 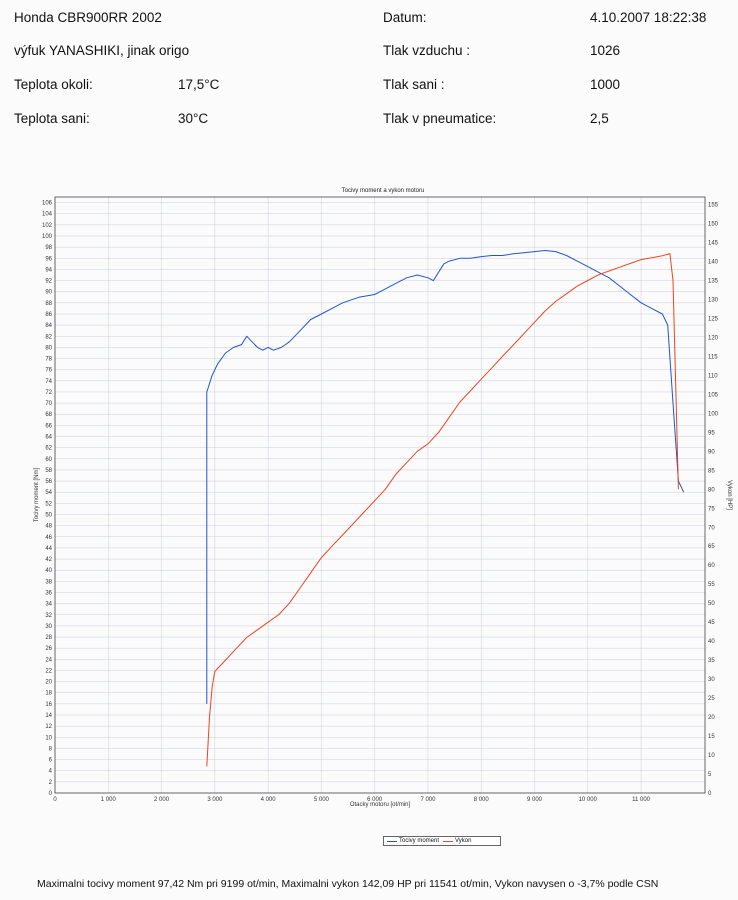 What do you see at coordinates (482, 800) in the screenshot?
I see `x-tick-label: 8 000` at bounding box center [482, 800].